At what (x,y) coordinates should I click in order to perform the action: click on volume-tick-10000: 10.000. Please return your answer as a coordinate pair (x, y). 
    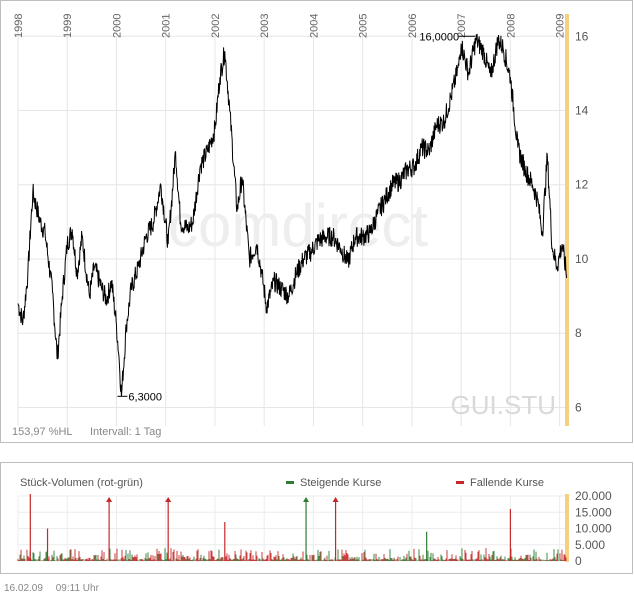
    Looking at the image, I should click on (593, 529).